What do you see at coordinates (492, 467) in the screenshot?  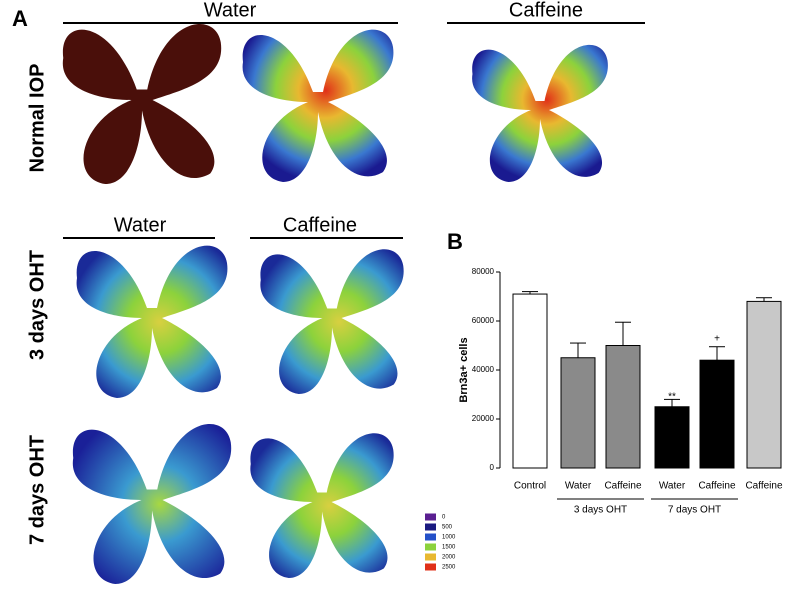 I see `y-tick-label: 0` at bounding box center [492, 467].